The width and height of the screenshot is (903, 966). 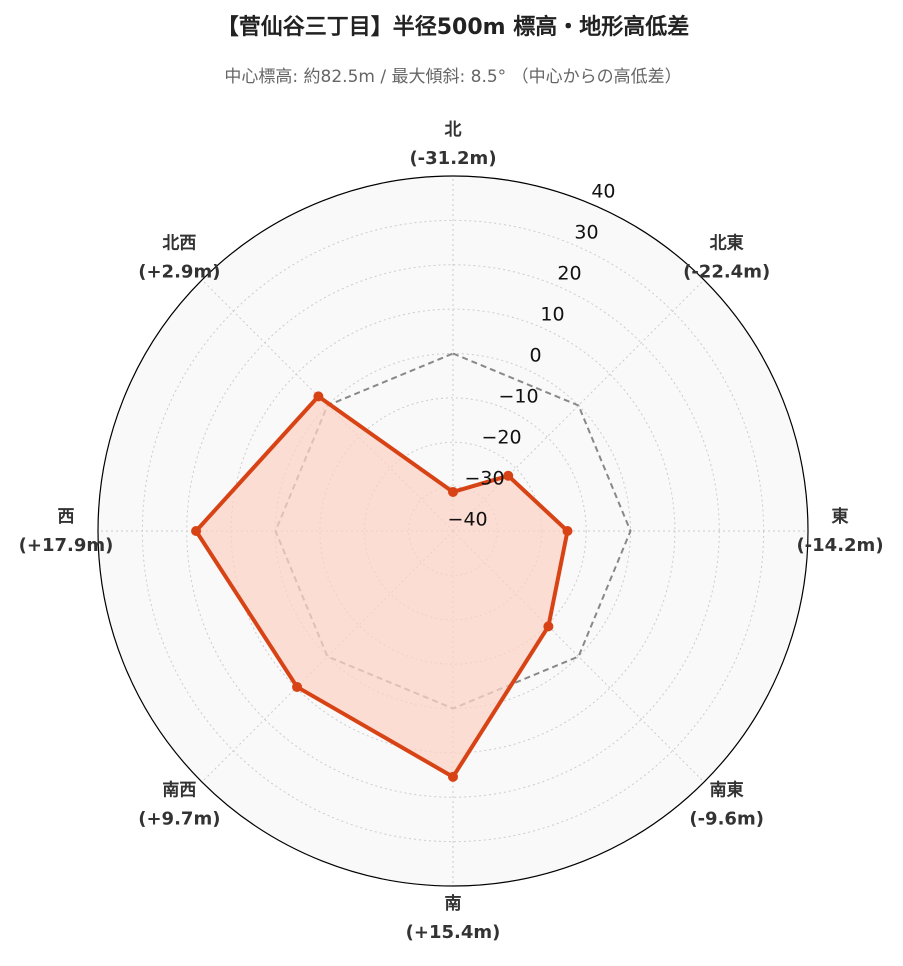 What do you see at coordinates (485, 478) in the screenshot?
I see `y-tick-label: −30` at bounding box center [485, 478].